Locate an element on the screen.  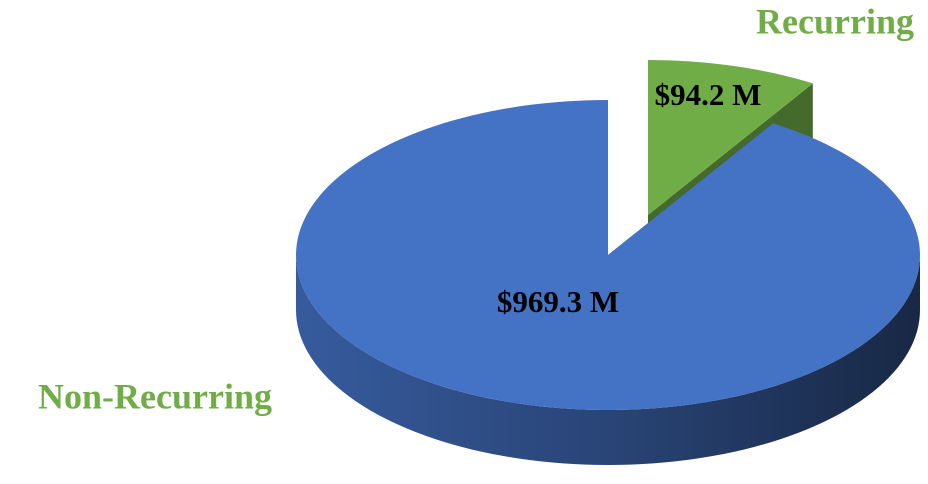
data-label: $969.3 M is located at coordinates (558, 301).